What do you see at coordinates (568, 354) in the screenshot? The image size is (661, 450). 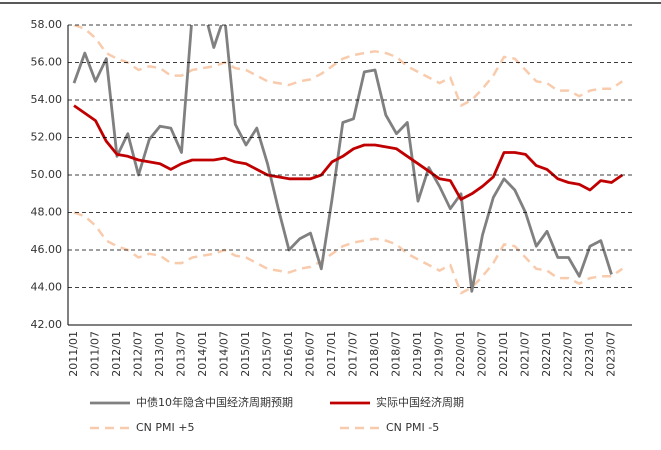 I see `x-tick-label: 2022/07` at bounding box center [568, 354].